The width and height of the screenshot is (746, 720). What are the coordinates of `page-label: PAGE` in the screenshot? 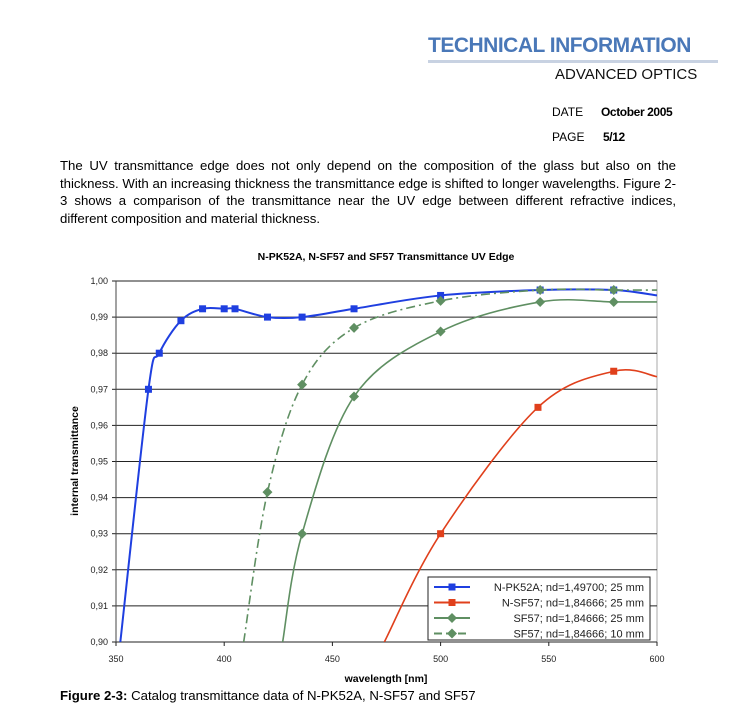 It's located at (568, 137).